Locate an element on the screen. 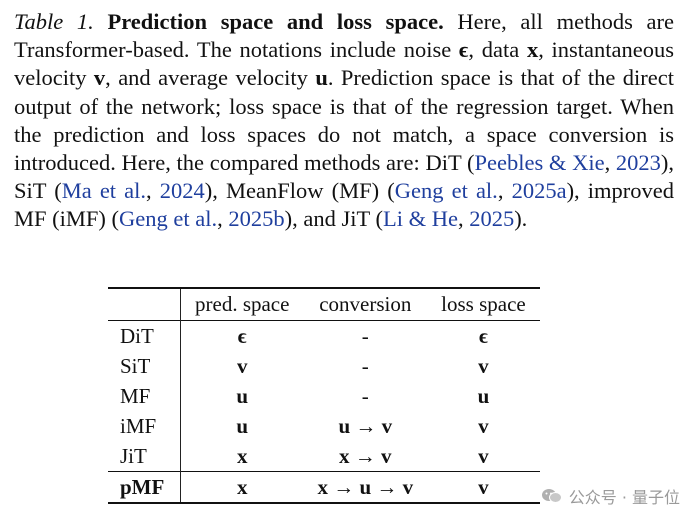 The height and width of the screenshot is (522, 698). citation-link: Ma et al. is located at coordinates (104, 191).